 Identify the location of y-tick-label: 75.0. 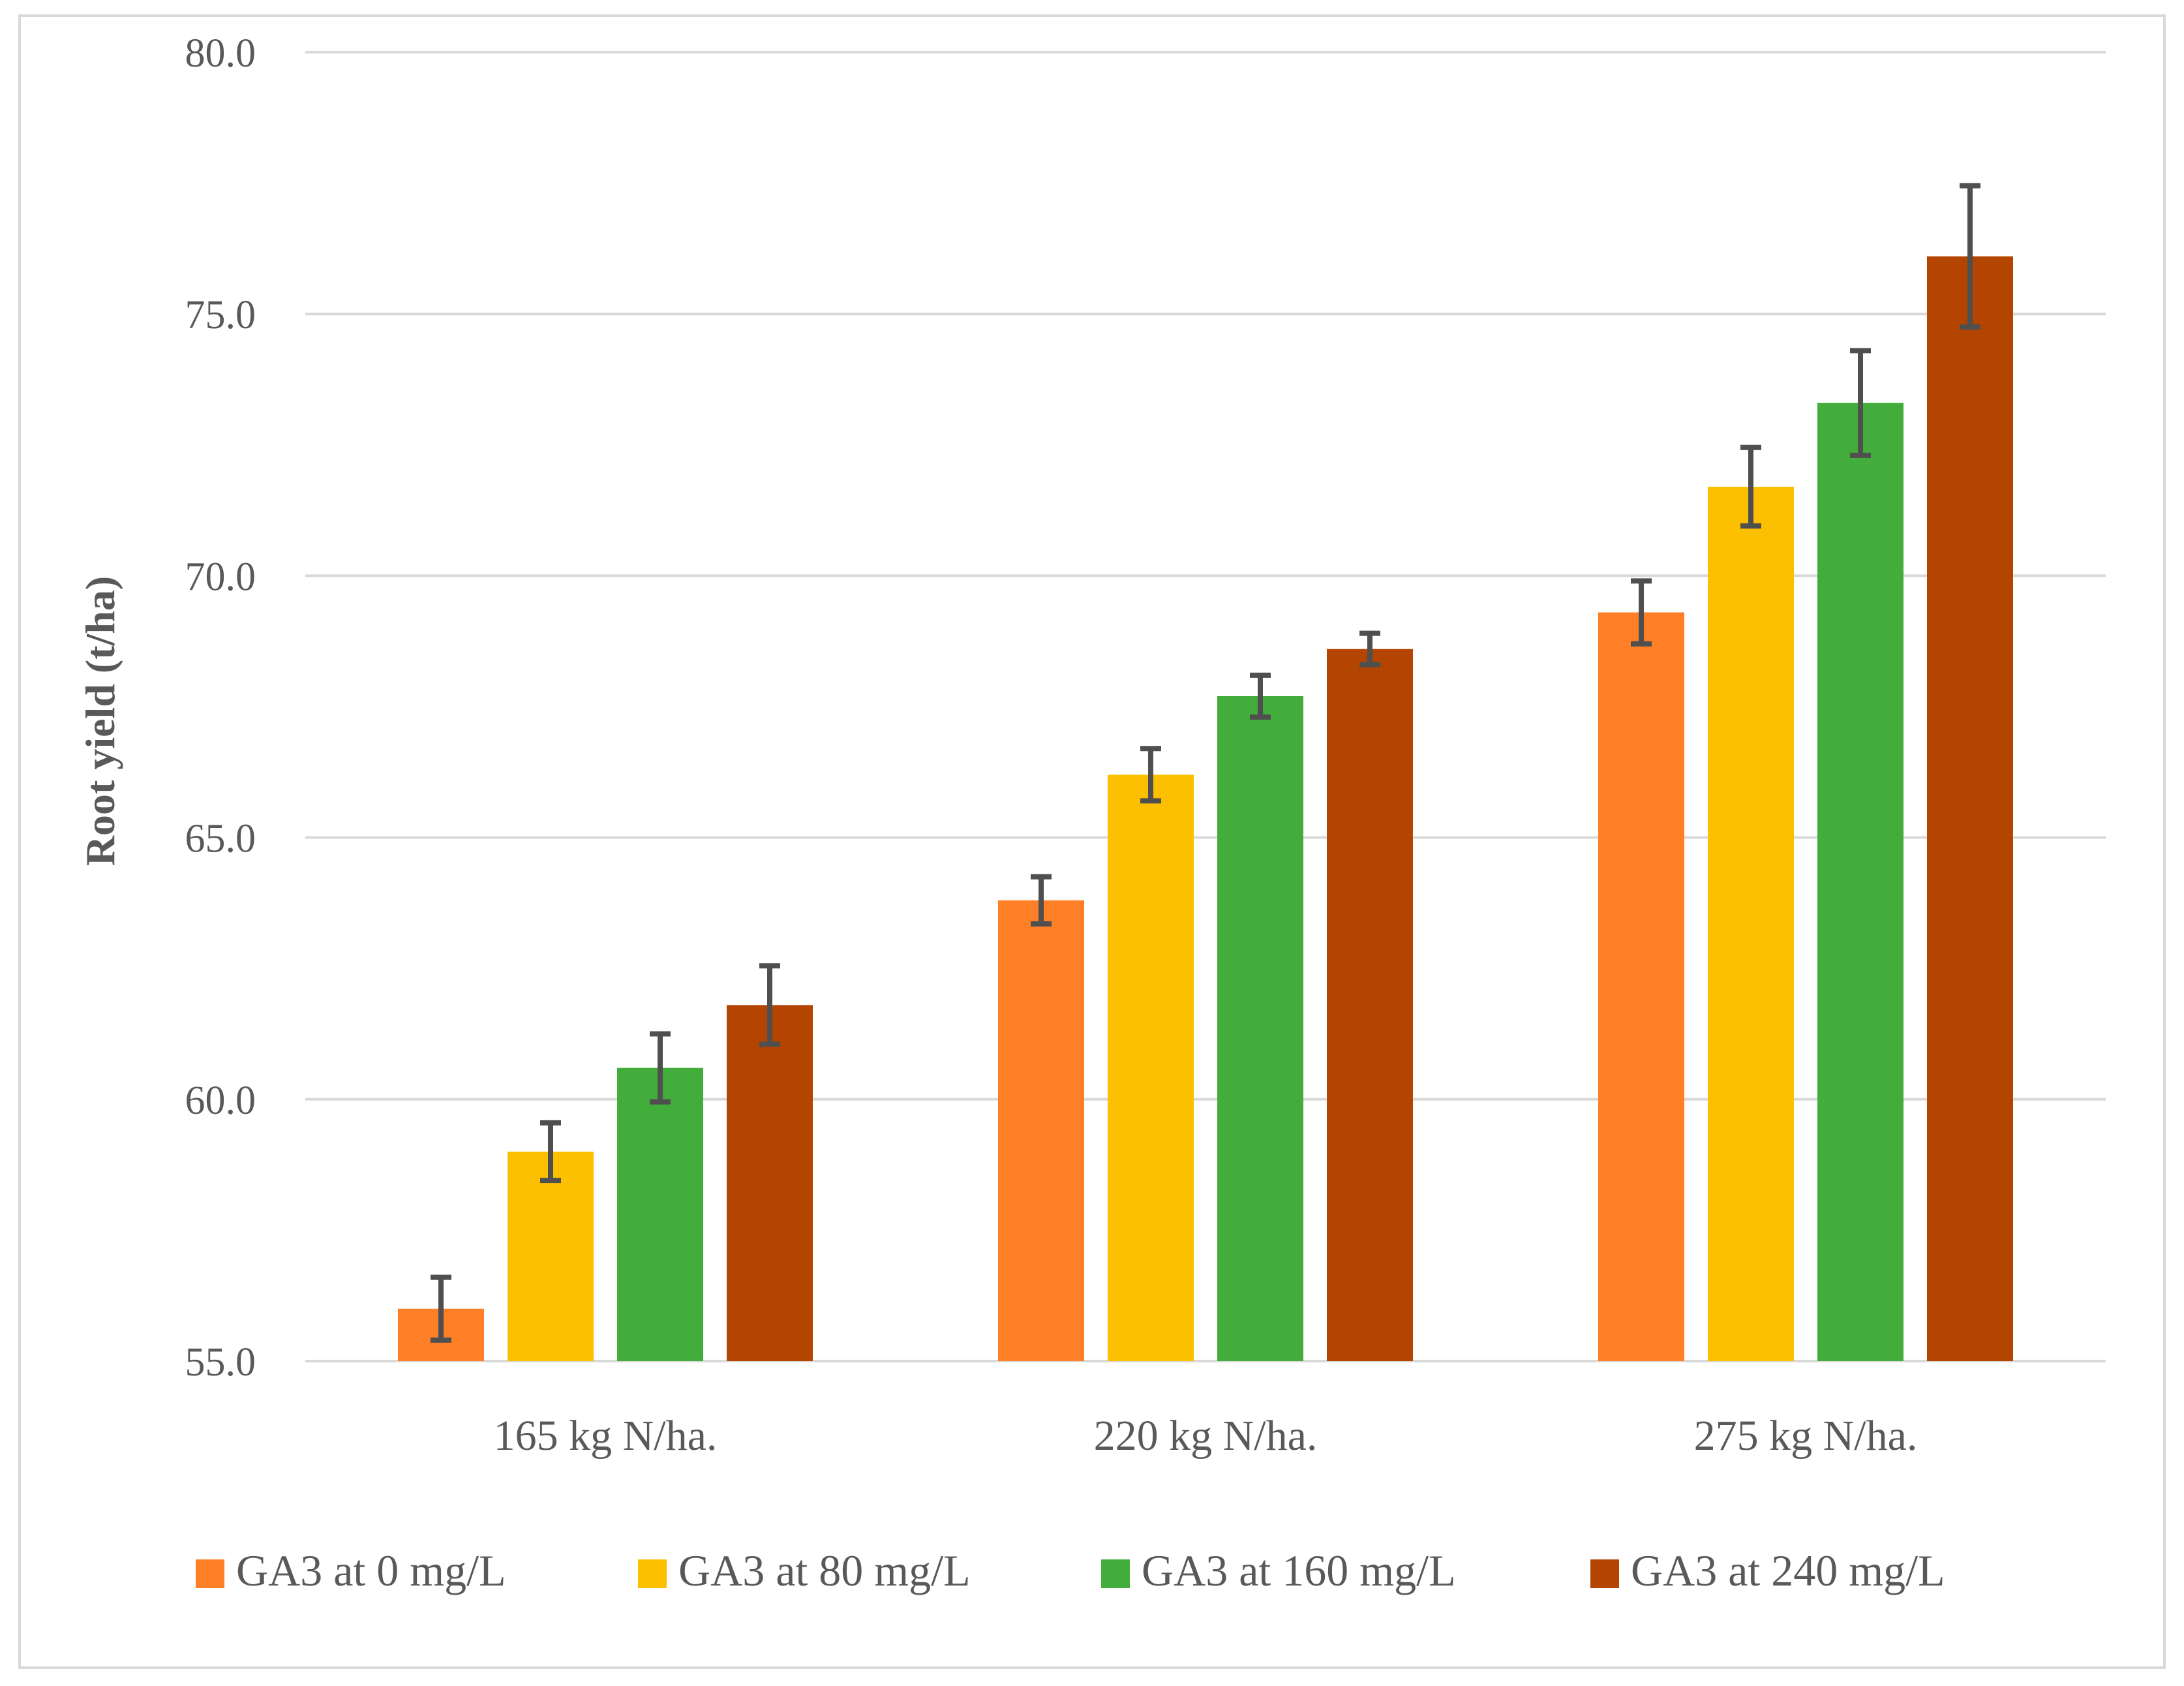
(221, 315).